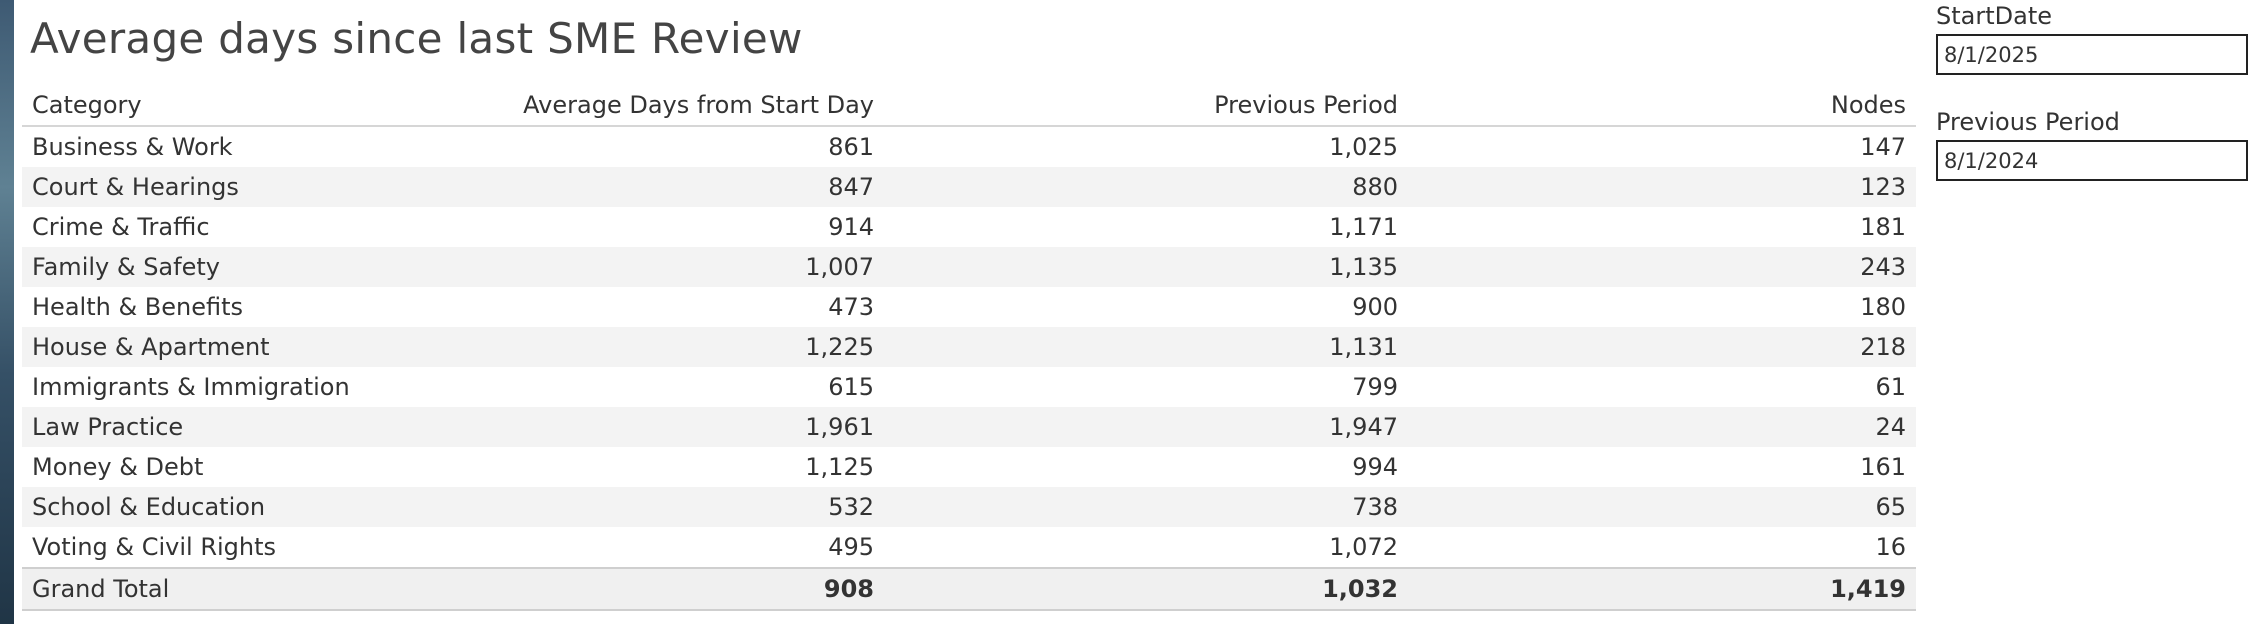 The image size is (2254, 624). I want to click on cell-category: School & Education, so click(185, 507).